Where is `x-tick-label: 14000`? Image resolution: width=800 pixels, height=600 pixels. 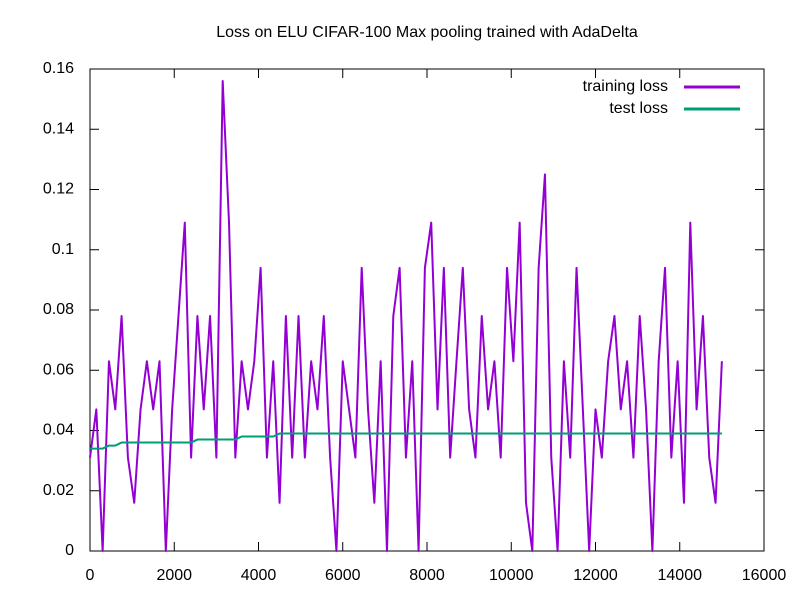 x-tick-label: 14000 is located at coordinates (680, 575).